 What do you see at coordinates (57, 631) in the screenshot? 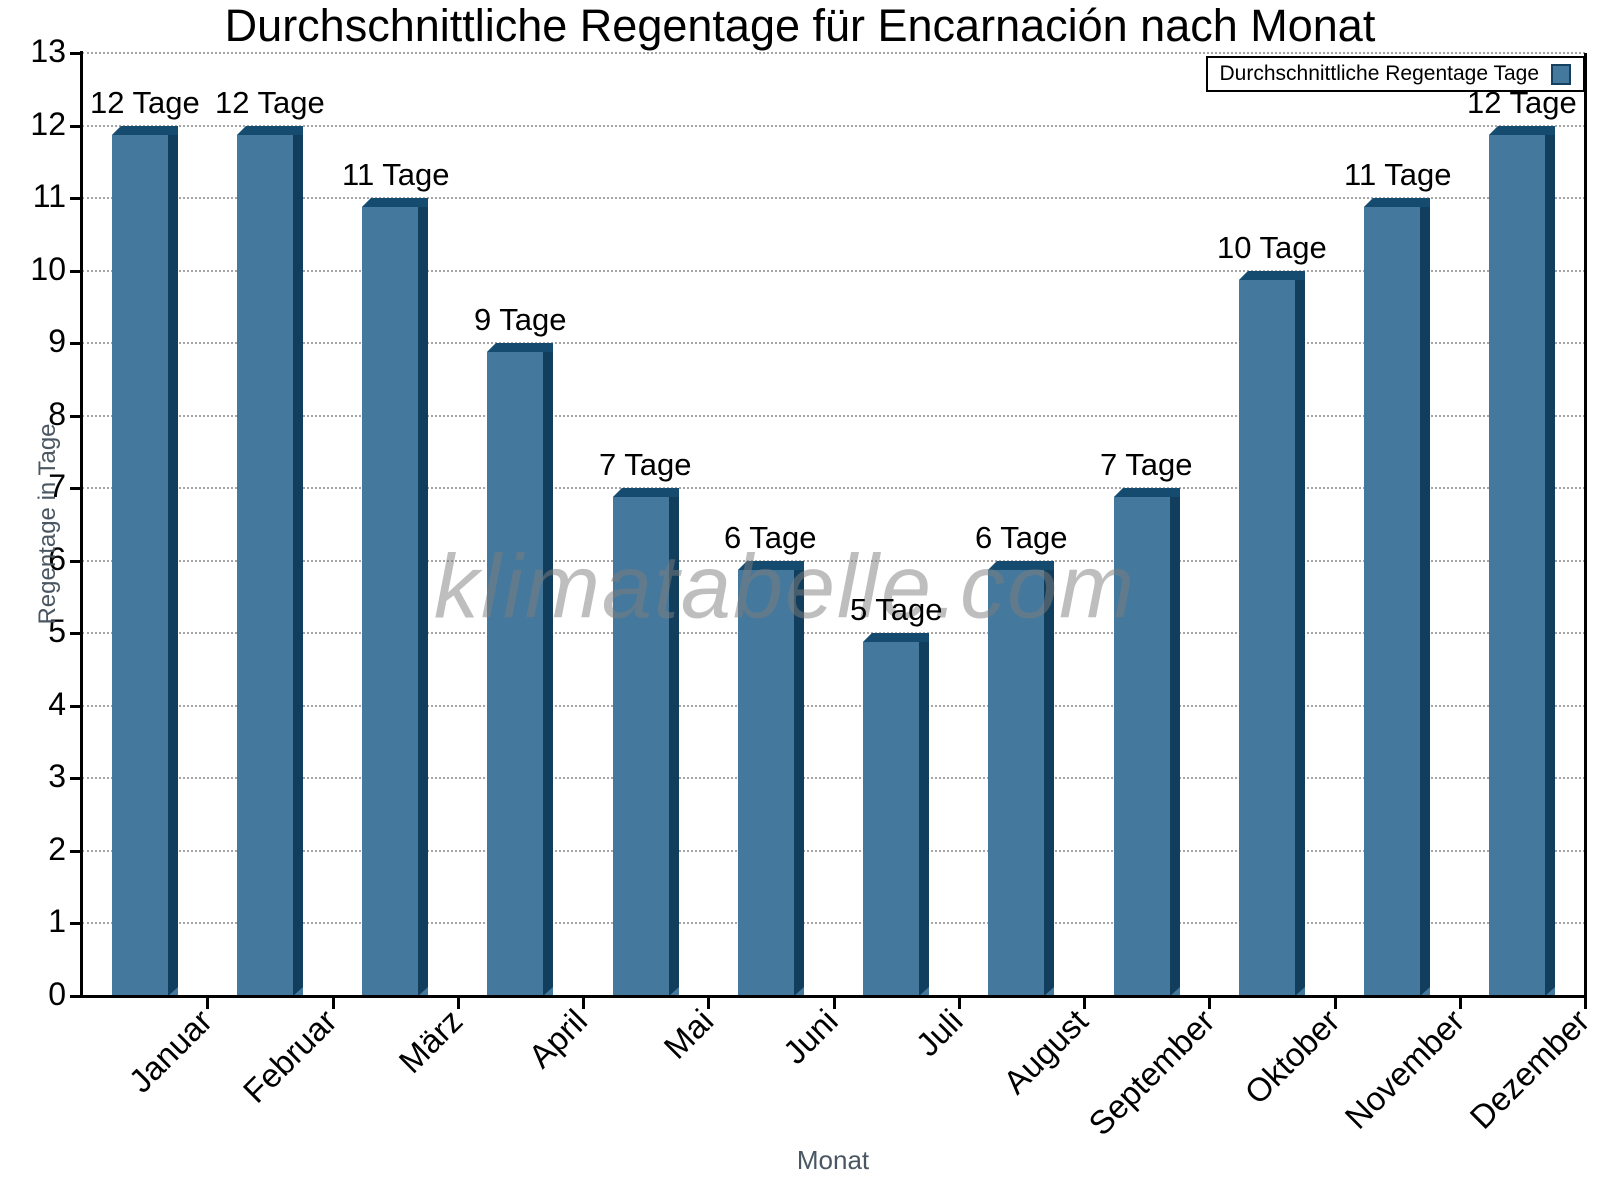
I see `y-tick-label-5: 5` at bounding box center [57, 631].